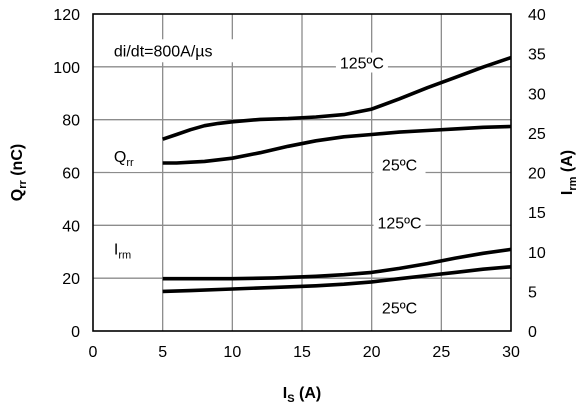  What do you see at coordinates (66, 68) in the screenshot?
I see `y-left-tick-label: 100` at bounding box center [66, 68].